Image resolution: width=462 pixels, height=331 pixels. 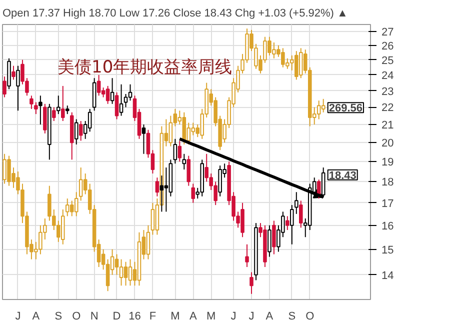 I want to click on text: 美债10年期收益率周线, so click(x=145, y=68).